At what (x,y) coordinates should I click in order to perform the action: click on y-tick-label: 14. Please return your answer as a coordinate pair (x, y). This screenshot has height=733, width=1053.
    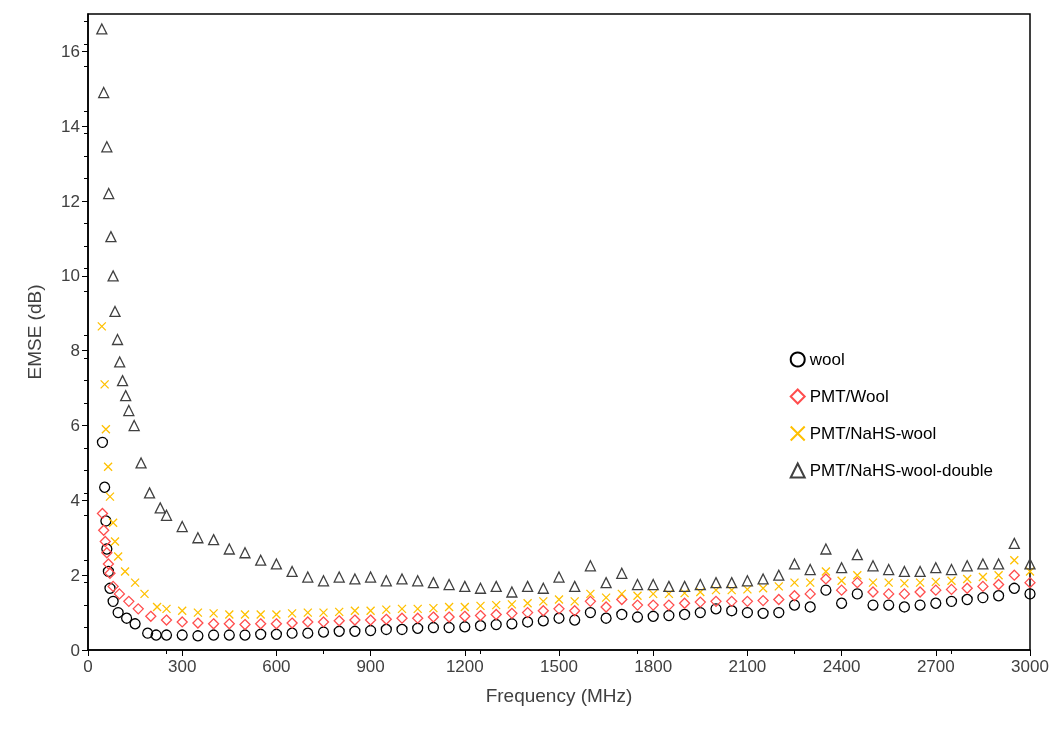
    Looking at the image, I should click on (70, 126).